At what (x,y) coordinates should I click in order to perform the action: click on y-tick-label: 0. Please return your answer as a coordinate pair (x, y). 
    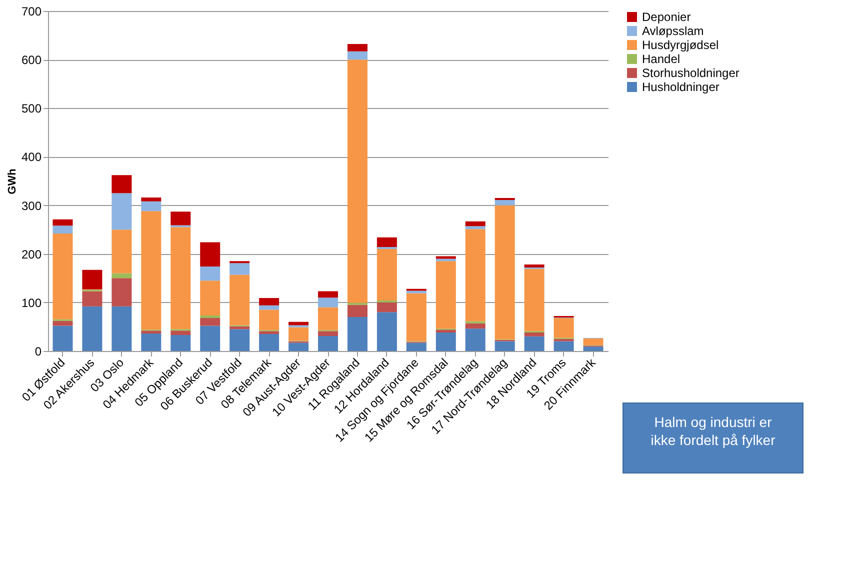
    Looking at the image, I should click on (38, 351).